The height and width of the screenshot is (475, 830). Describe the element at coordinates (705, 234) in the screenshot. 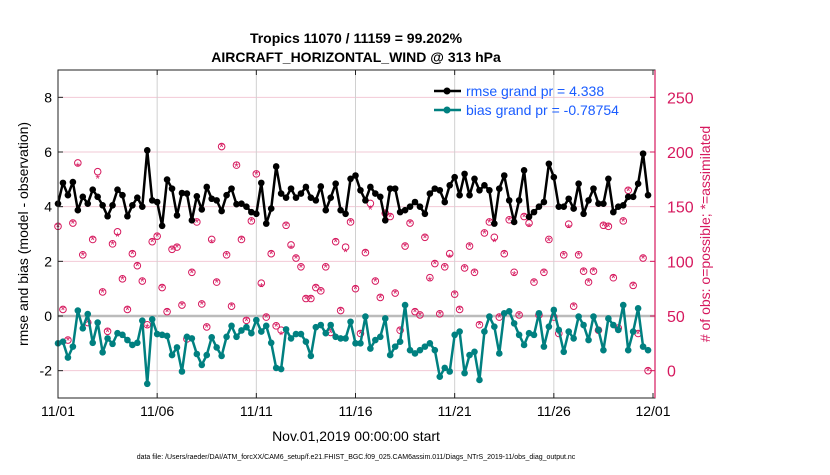

I see `y-axis-right-label: # of obs: o=possible; *=assimilated` at that location.